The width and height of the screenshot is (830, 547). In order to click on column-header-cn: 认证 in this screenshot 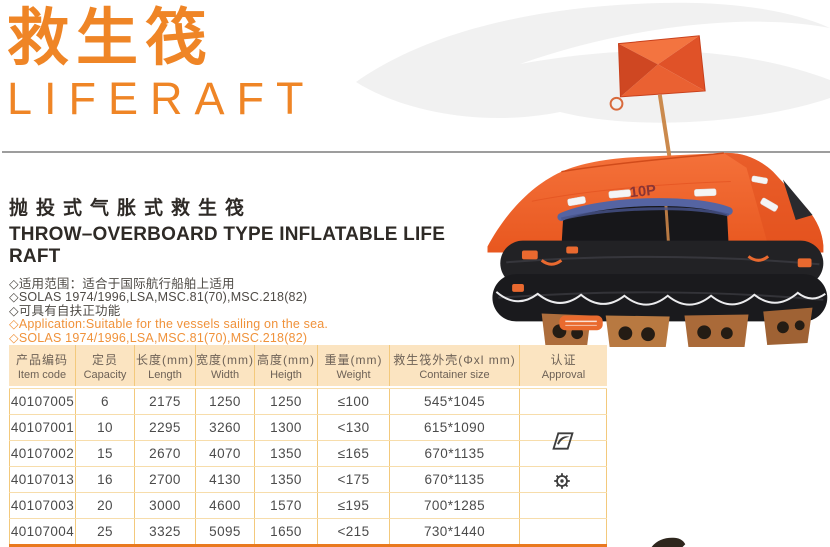, I will do `click(563, 359)`.